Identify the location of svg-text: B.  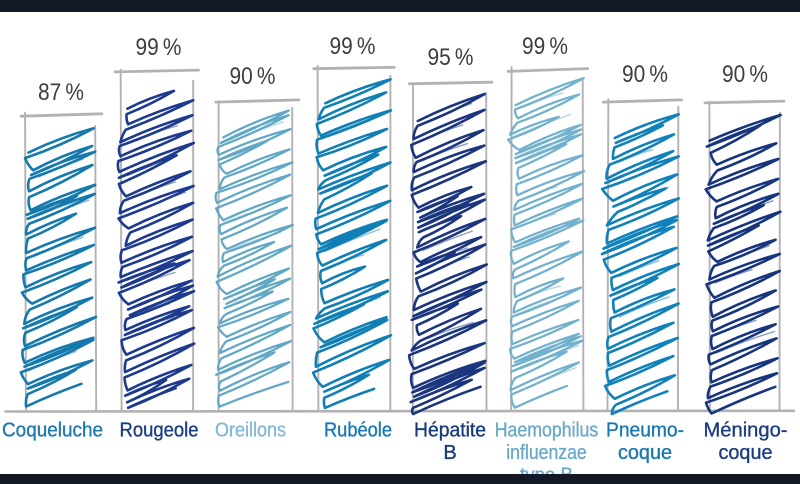
(449, 453).